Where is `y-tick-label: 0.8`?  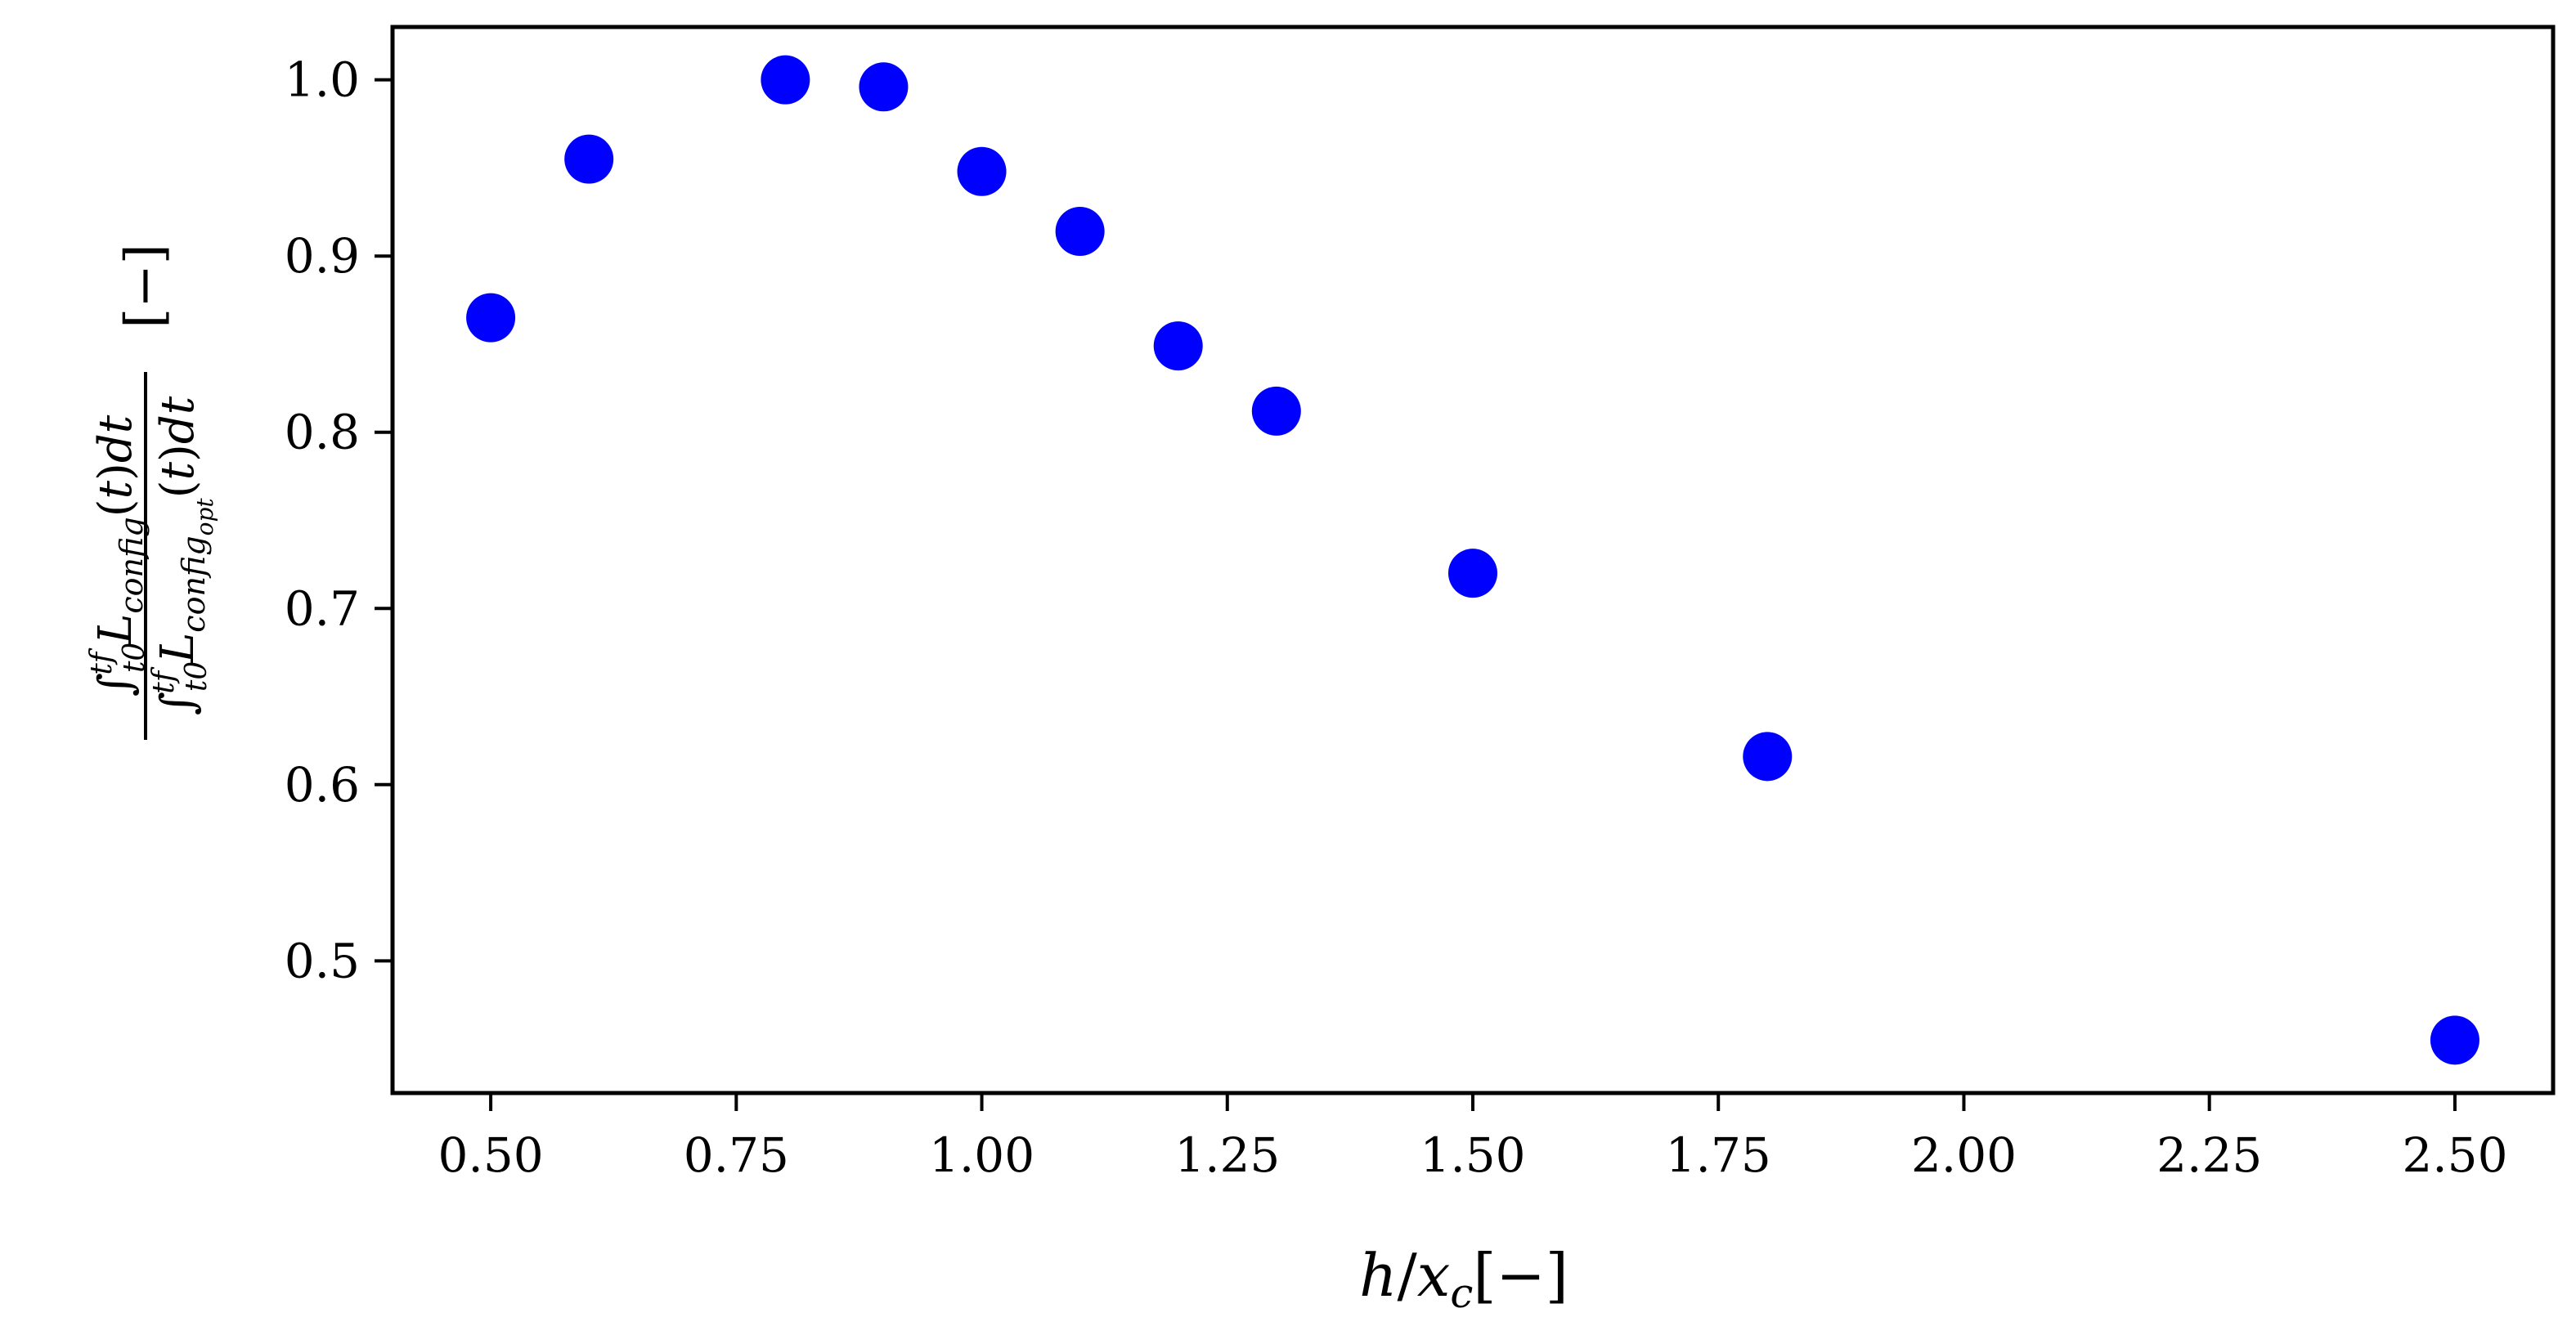
y-tick-label: 0.8 is located at coordinates (322, 433).